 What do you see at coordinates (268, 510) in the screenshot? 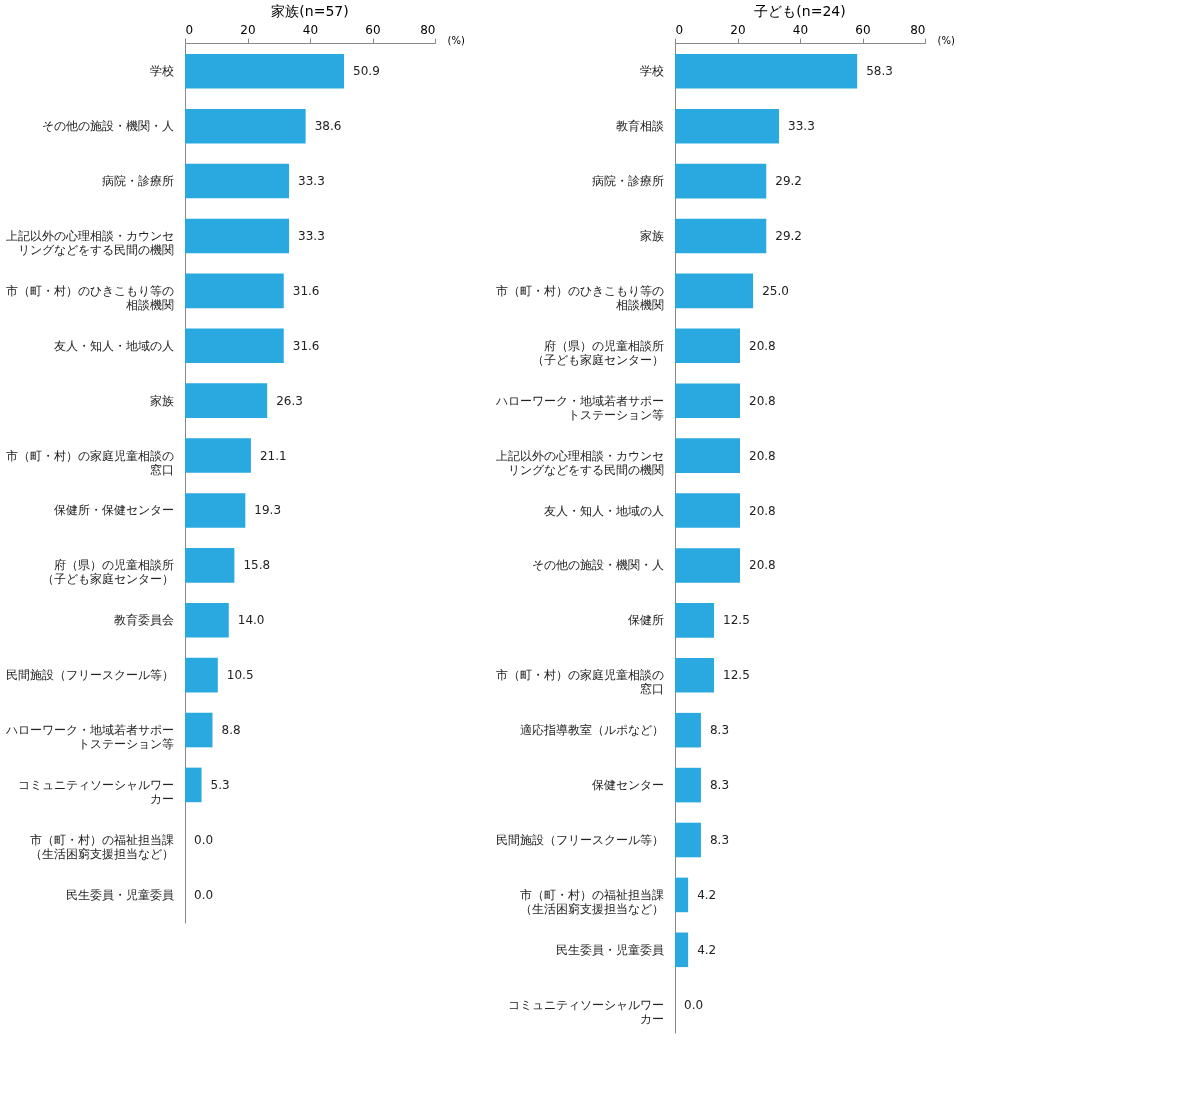
I see `data-label: 19.3` at bounding box center [268, 510].